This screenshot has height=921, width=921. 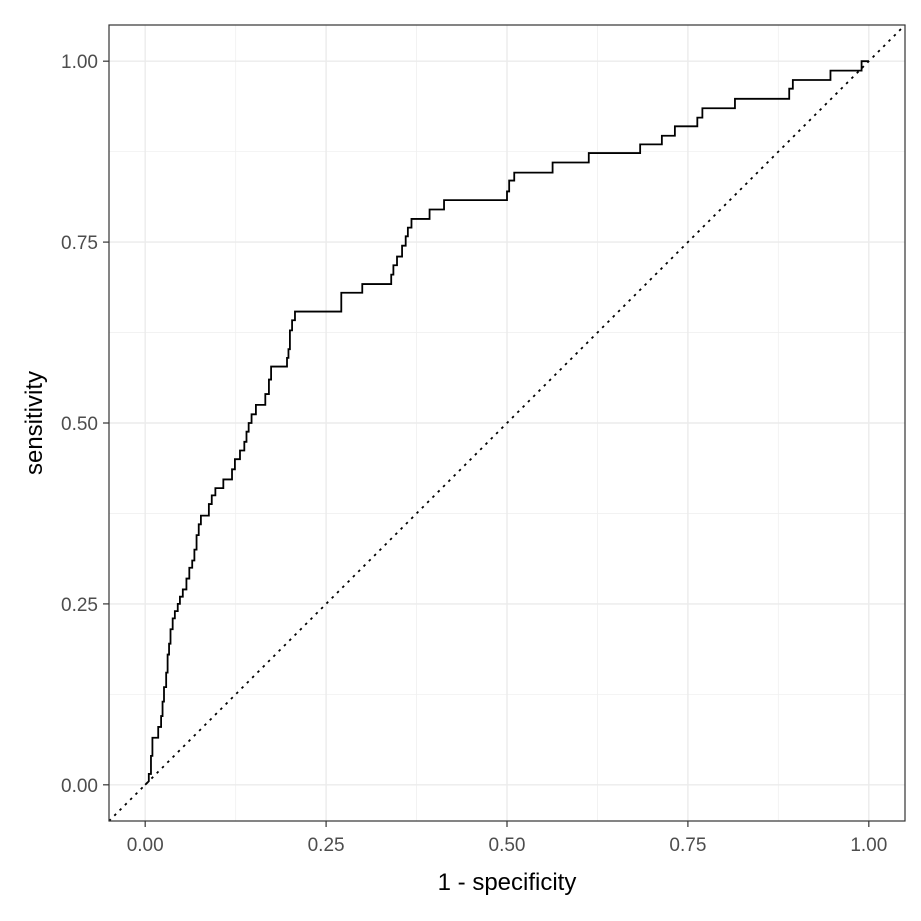 What do you see at coordinates (79, 605) in the screenshot?
I see `y-tick-label: 0.25` at bounding box center [79, 605].